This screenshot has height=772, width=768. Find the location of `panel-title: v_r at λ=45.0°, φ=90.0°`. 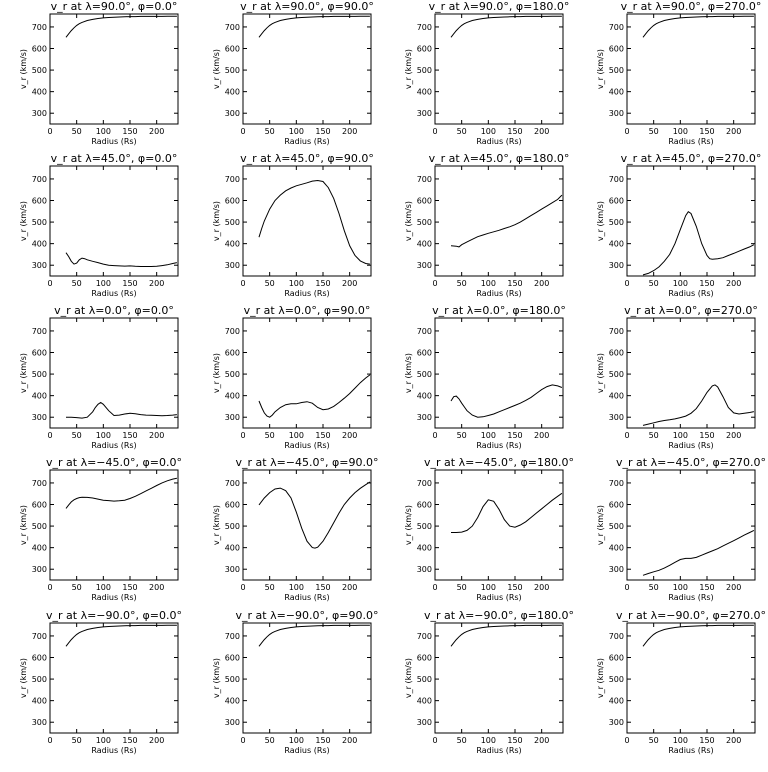

panel-title: v_r at λ=45.0°, φ=90.0° is located at coordinates (307, 158).